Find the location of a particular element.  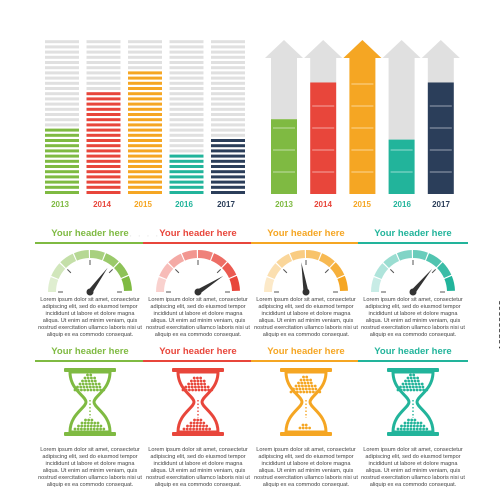

chart1-year-2014: 2014 is located at coordinates (102, 204).